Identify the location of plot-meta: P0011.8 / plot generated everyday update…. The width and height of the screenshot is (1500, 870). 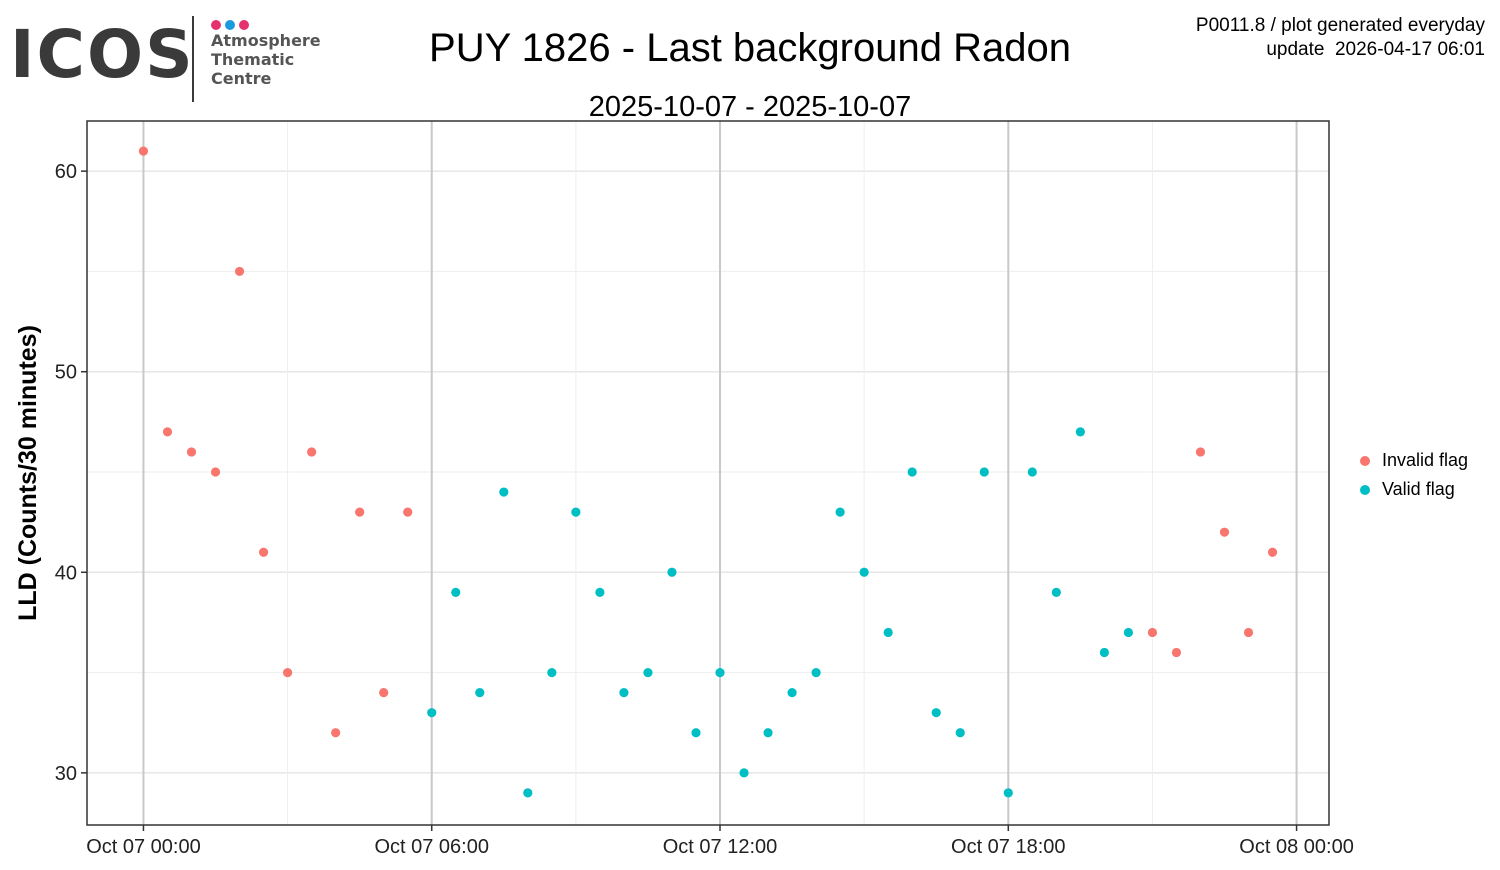
(1340, 38).